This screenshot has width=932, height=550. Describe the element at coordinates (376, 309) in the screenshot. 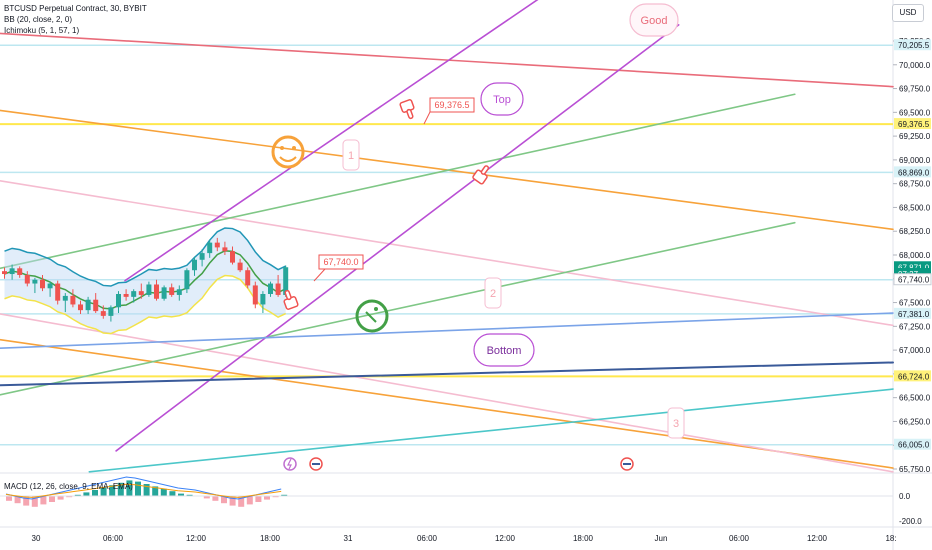

I see `meh-face-eye` at that location.